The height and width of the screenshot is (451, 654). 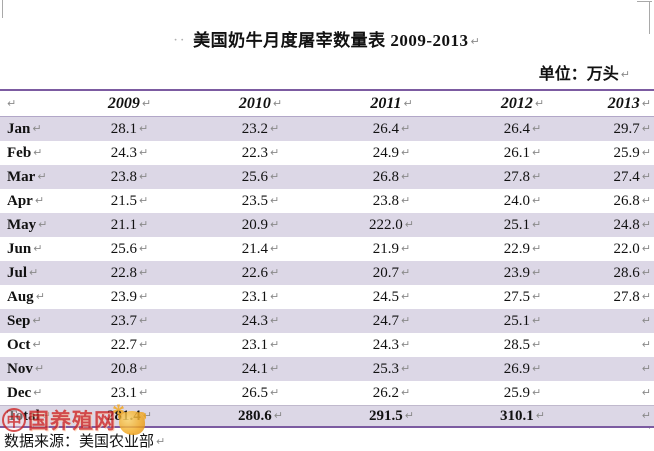 What do you see at coordinates (327, 297) in the screenshot?
I see `table-row-aug: Aug ↵ 23.9 ↵ 23.1 ↵ 24.5 ↵ 27.5 ↵ 27.8 ↵` at bounding box center [327, 297].